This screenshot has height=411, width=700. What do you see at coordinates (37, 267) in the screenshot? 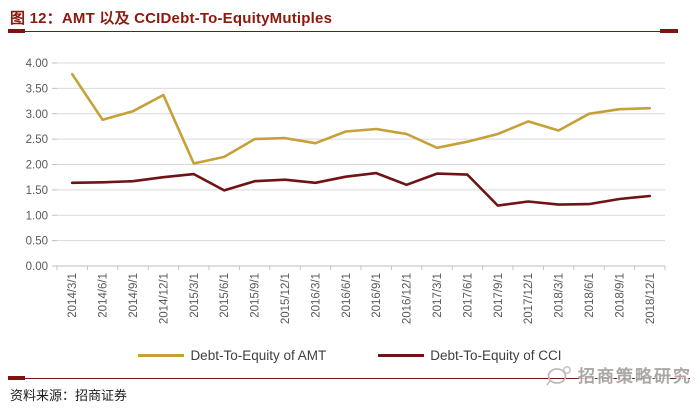
I see `y-tick-label: 0.00` at bounding box center [37, 267].